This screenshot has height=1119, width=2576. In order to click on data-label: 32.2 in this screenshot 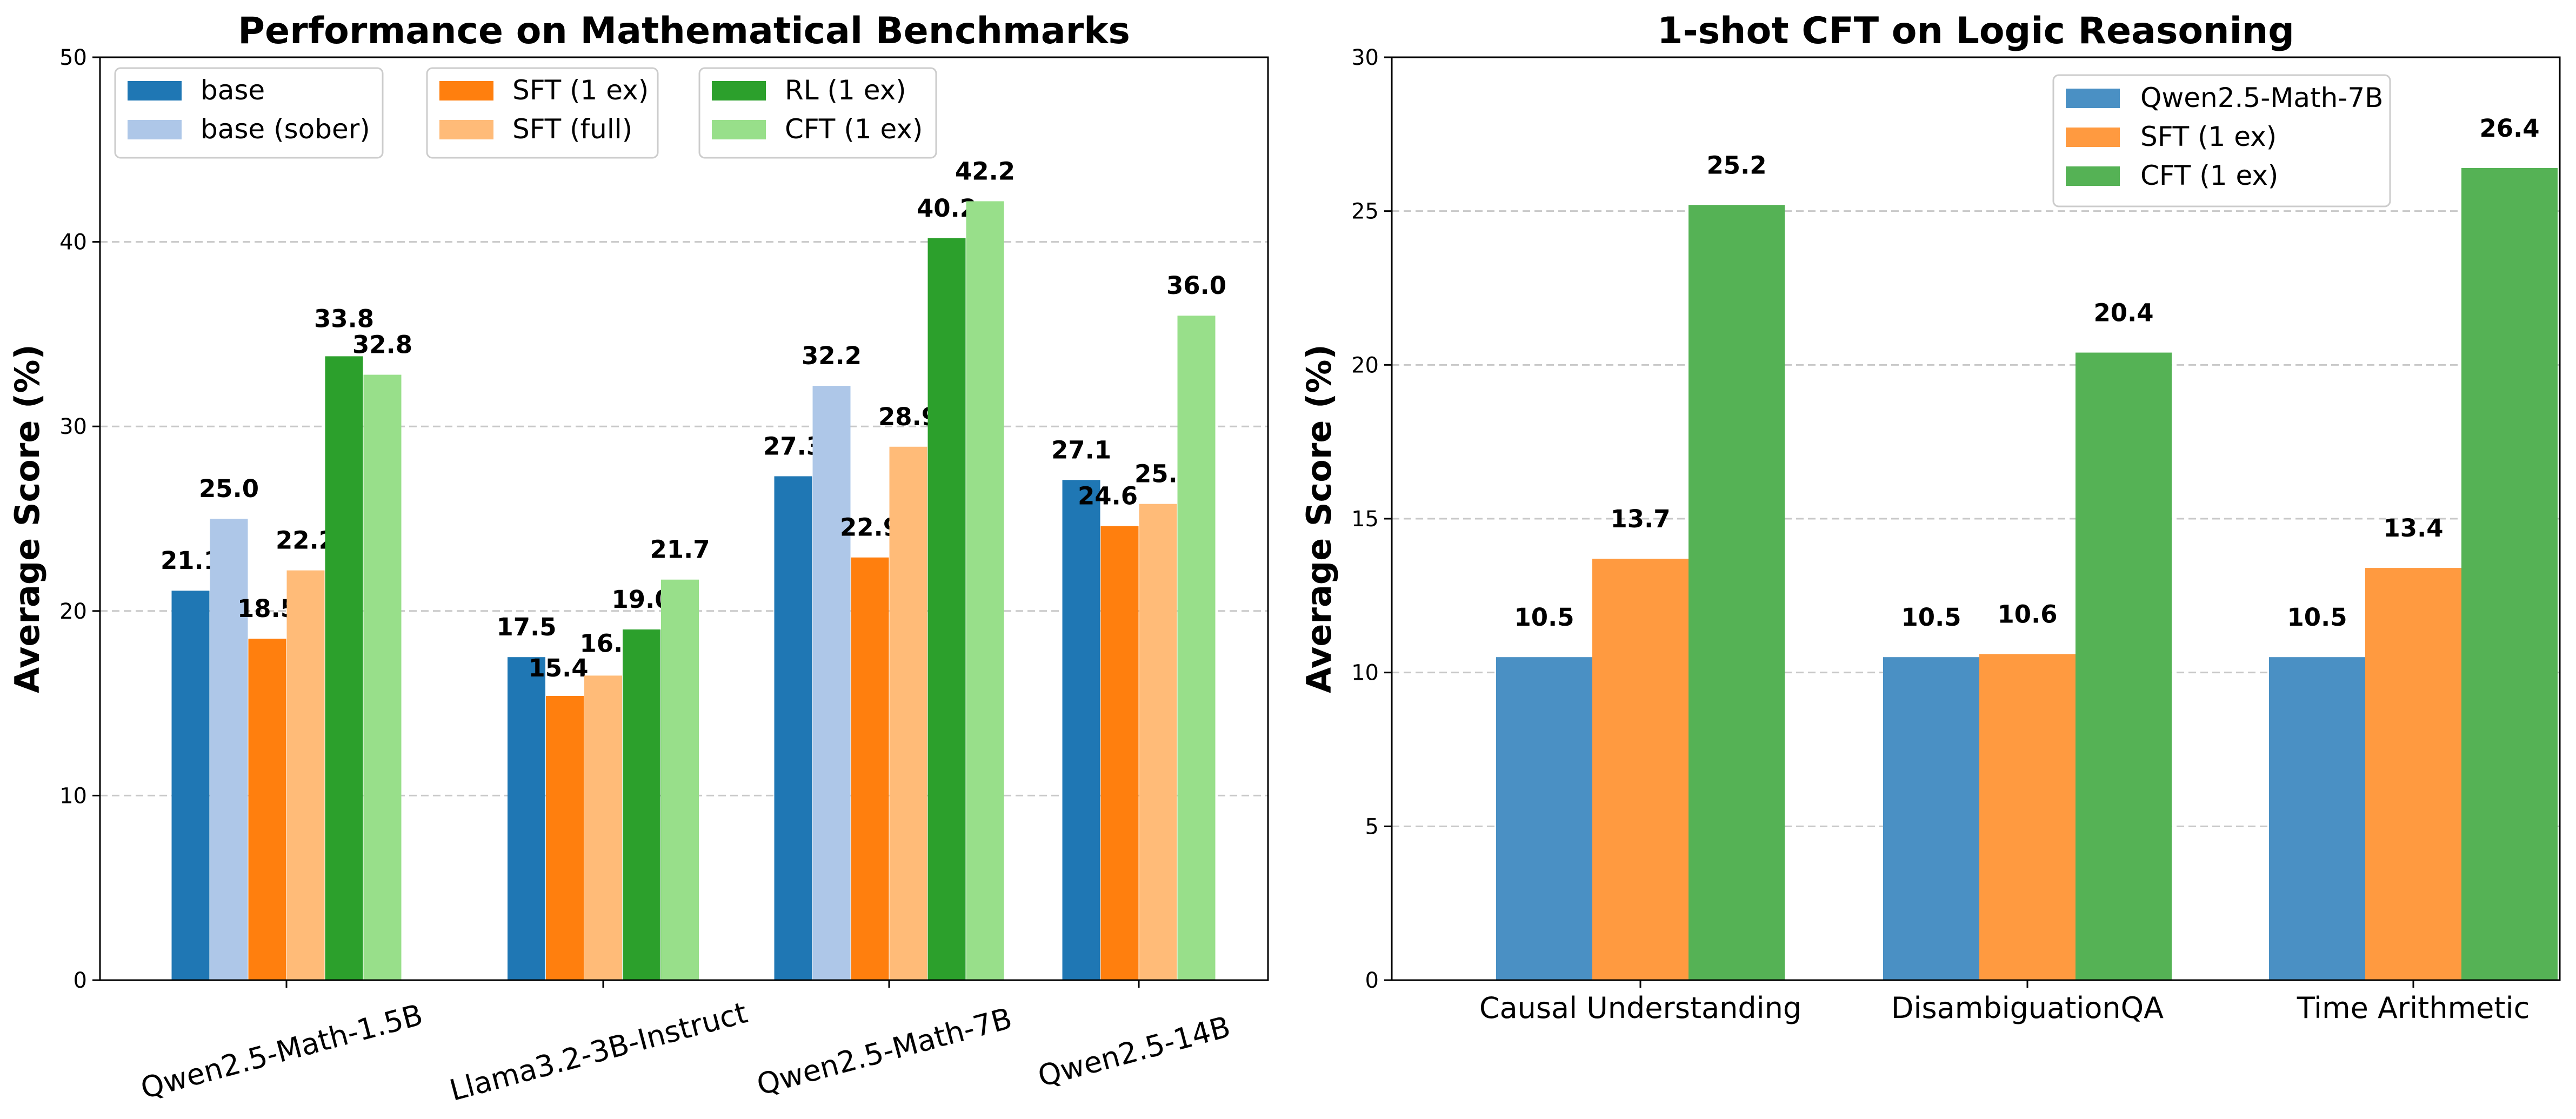, I will do `click(832, 355)`.